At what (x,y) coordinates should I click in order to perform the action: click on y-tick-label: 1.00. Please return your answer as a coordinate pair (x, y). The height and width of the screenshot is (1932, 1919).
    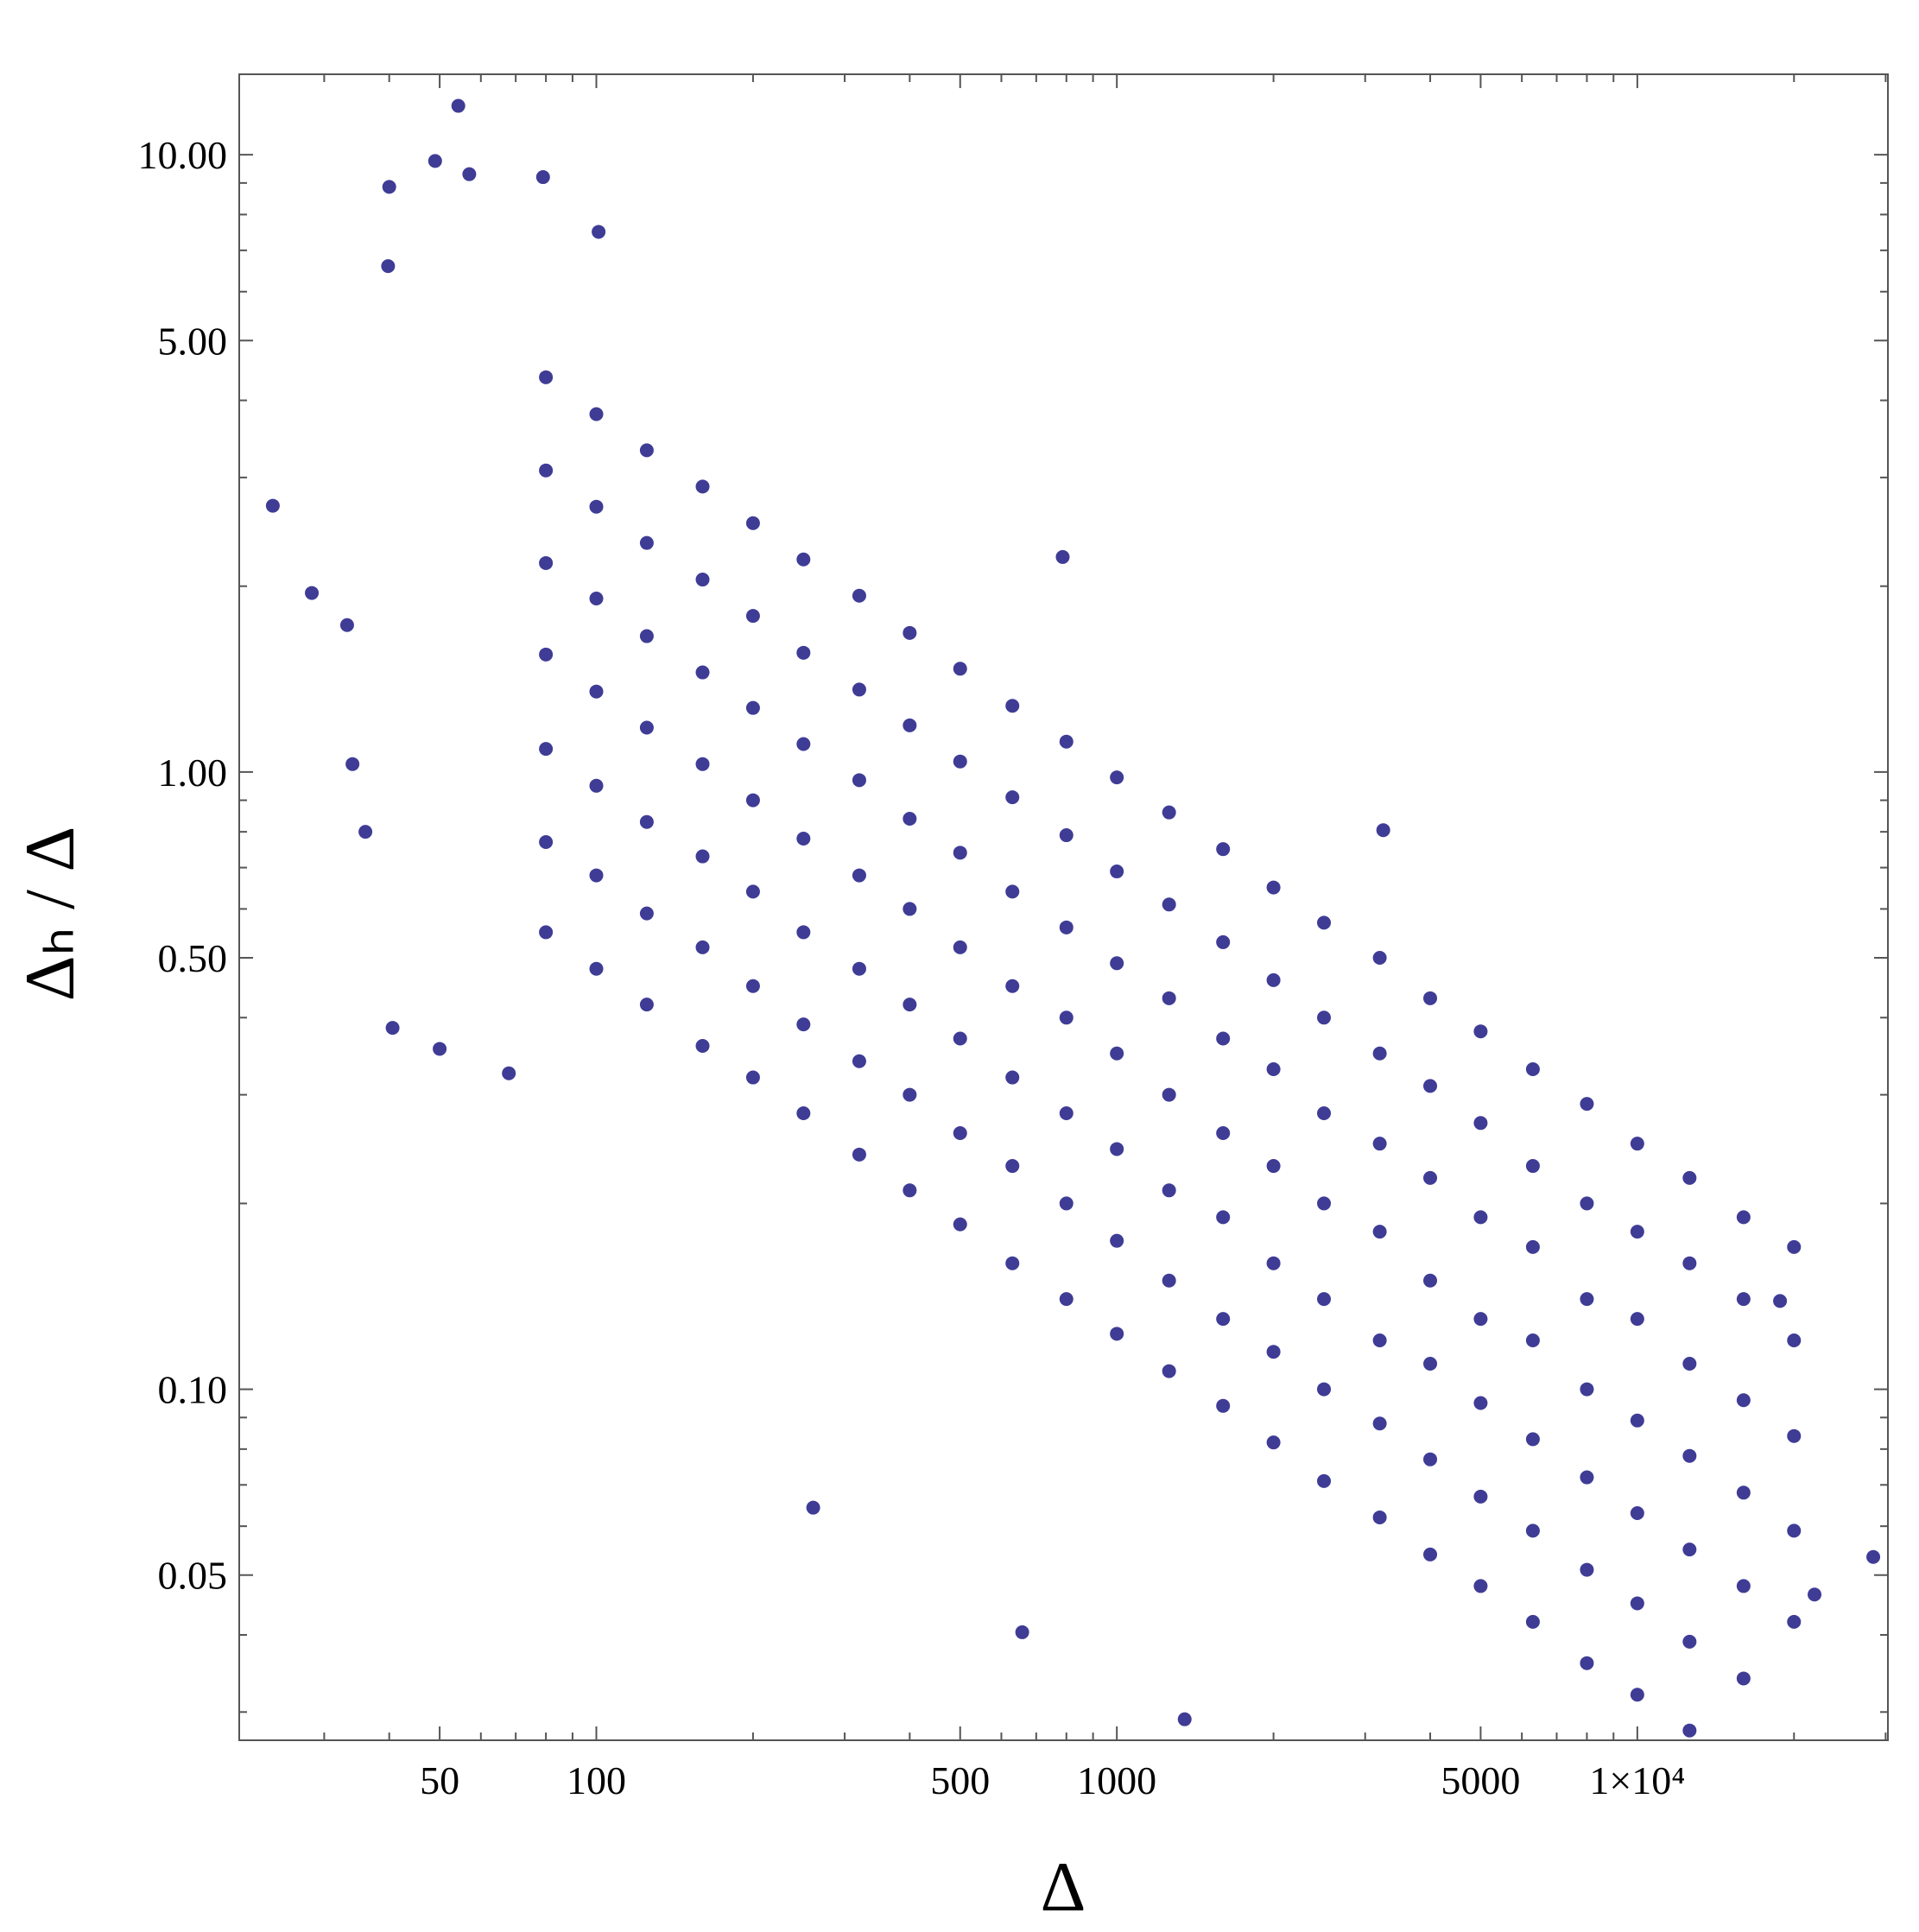
    Looking at the image, I should click on (193, 773).